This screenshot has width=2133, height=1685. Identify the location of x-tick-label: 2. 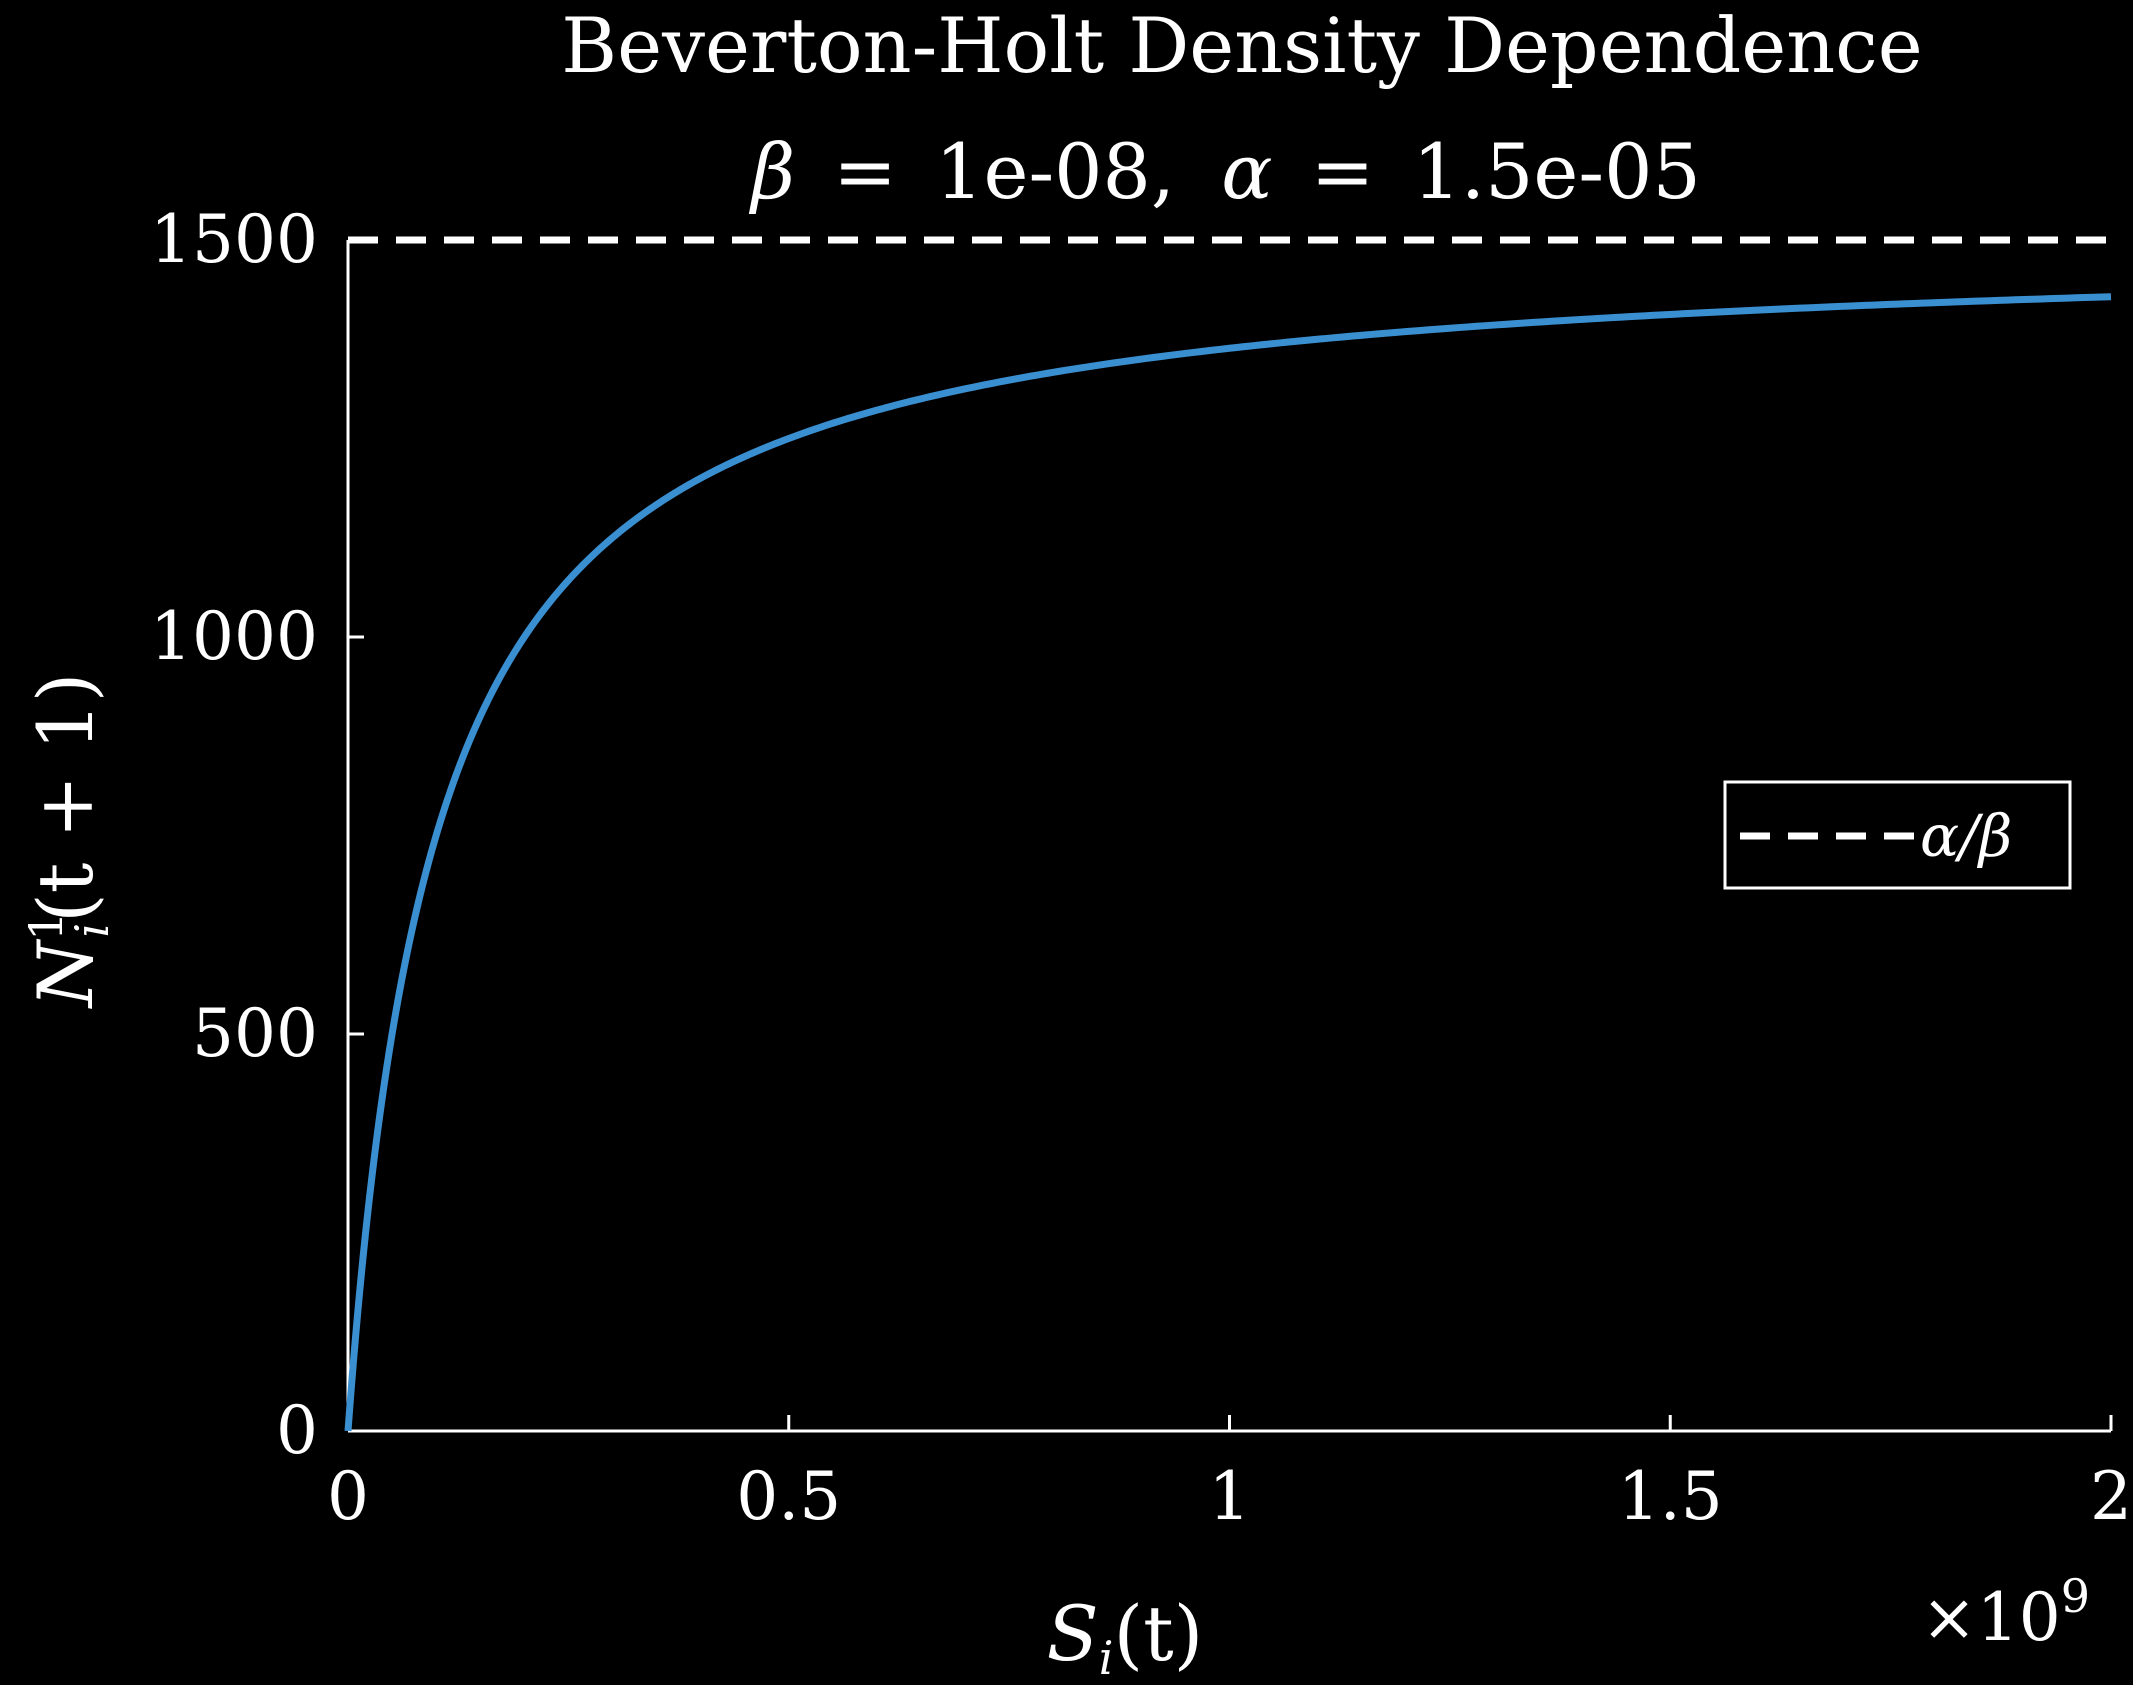
(2111, 1496).